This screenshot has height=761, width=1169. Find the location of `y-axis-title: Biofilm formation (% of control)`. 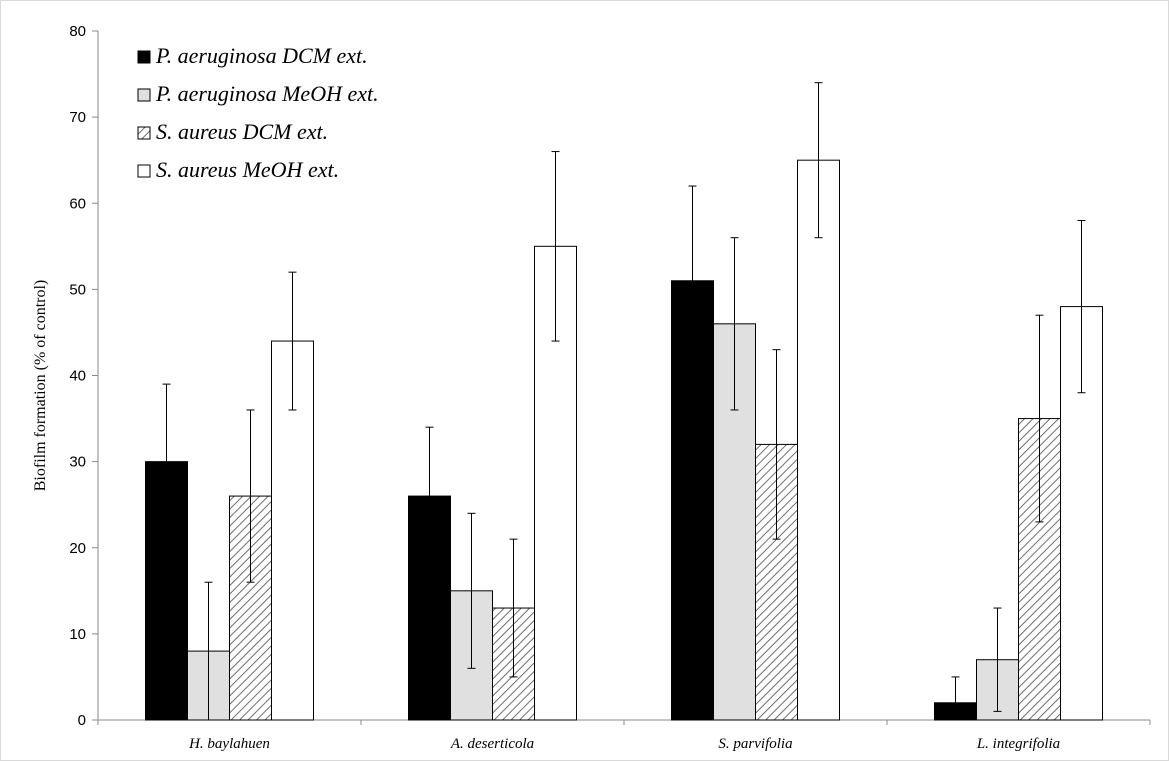

y-axis-title: Biofilm formation (% of control) is located at coordinates (40, 386).